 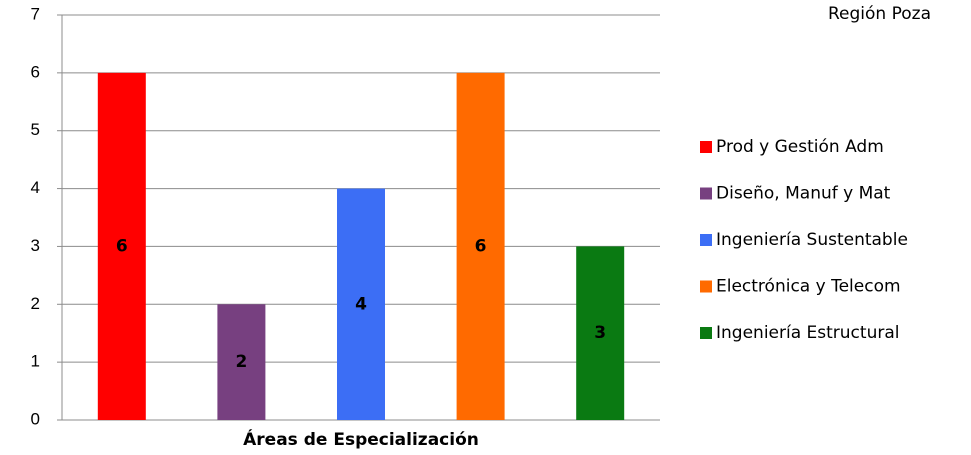 What do you see at coordinates (35, 303) in the screenshot?
I see `y-tick-label: 2` at bounding box center [35, 303].